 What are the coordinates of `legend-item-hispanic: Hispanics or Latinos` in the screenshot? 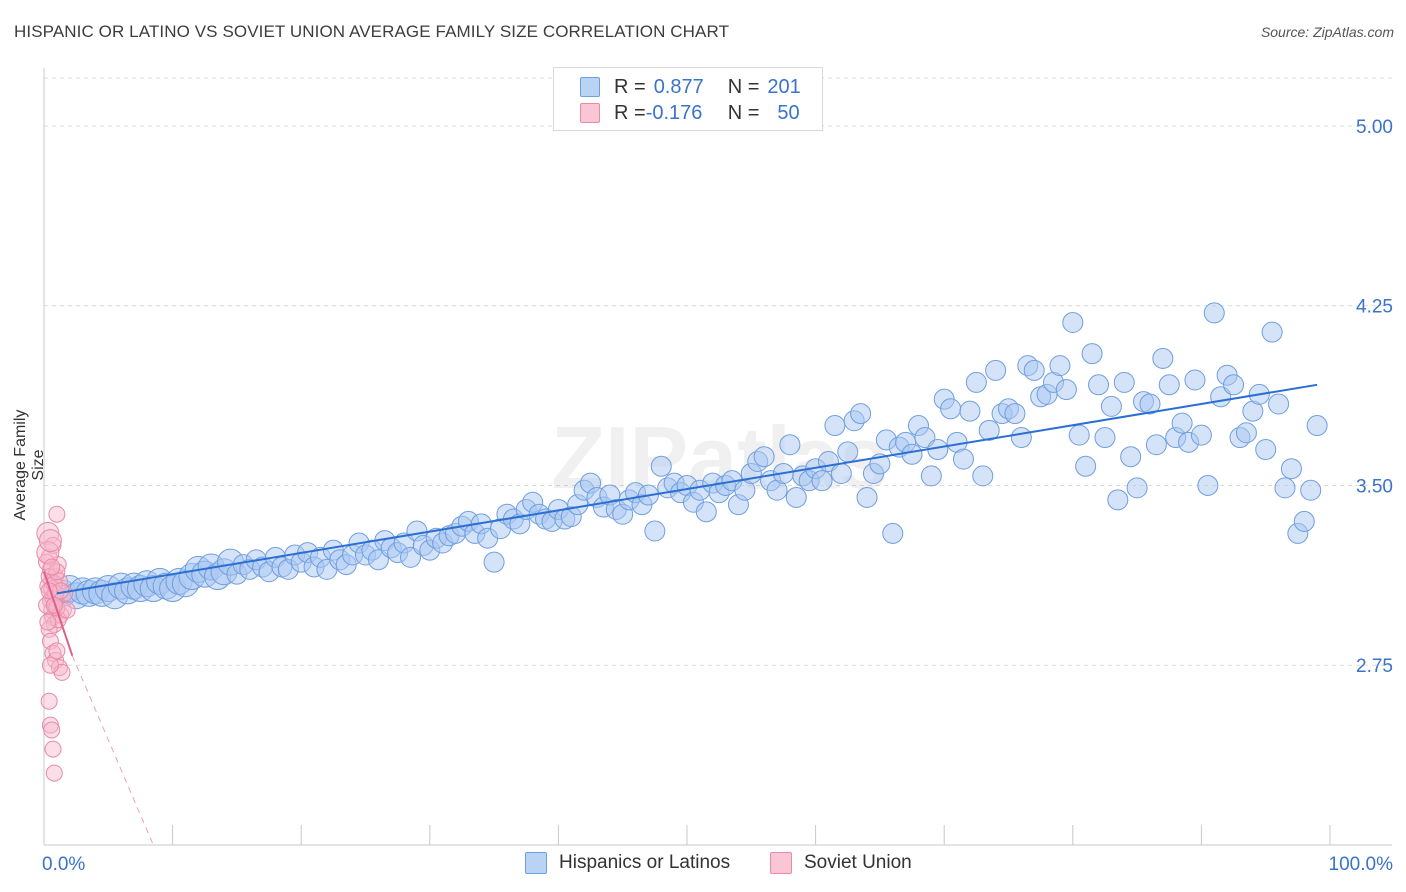 It's located at (627, 863).